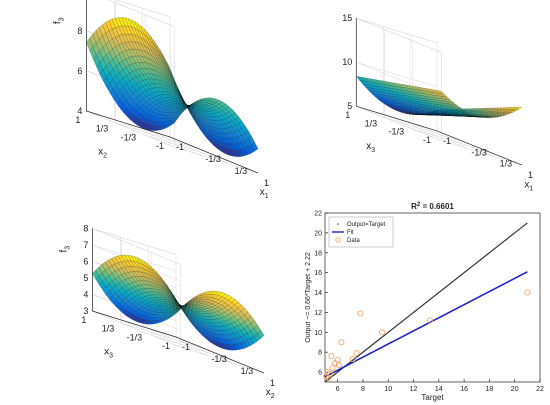 This screenshot has width=550, height=405. I want to click on z-tick-label: 3, so click(85, 311).